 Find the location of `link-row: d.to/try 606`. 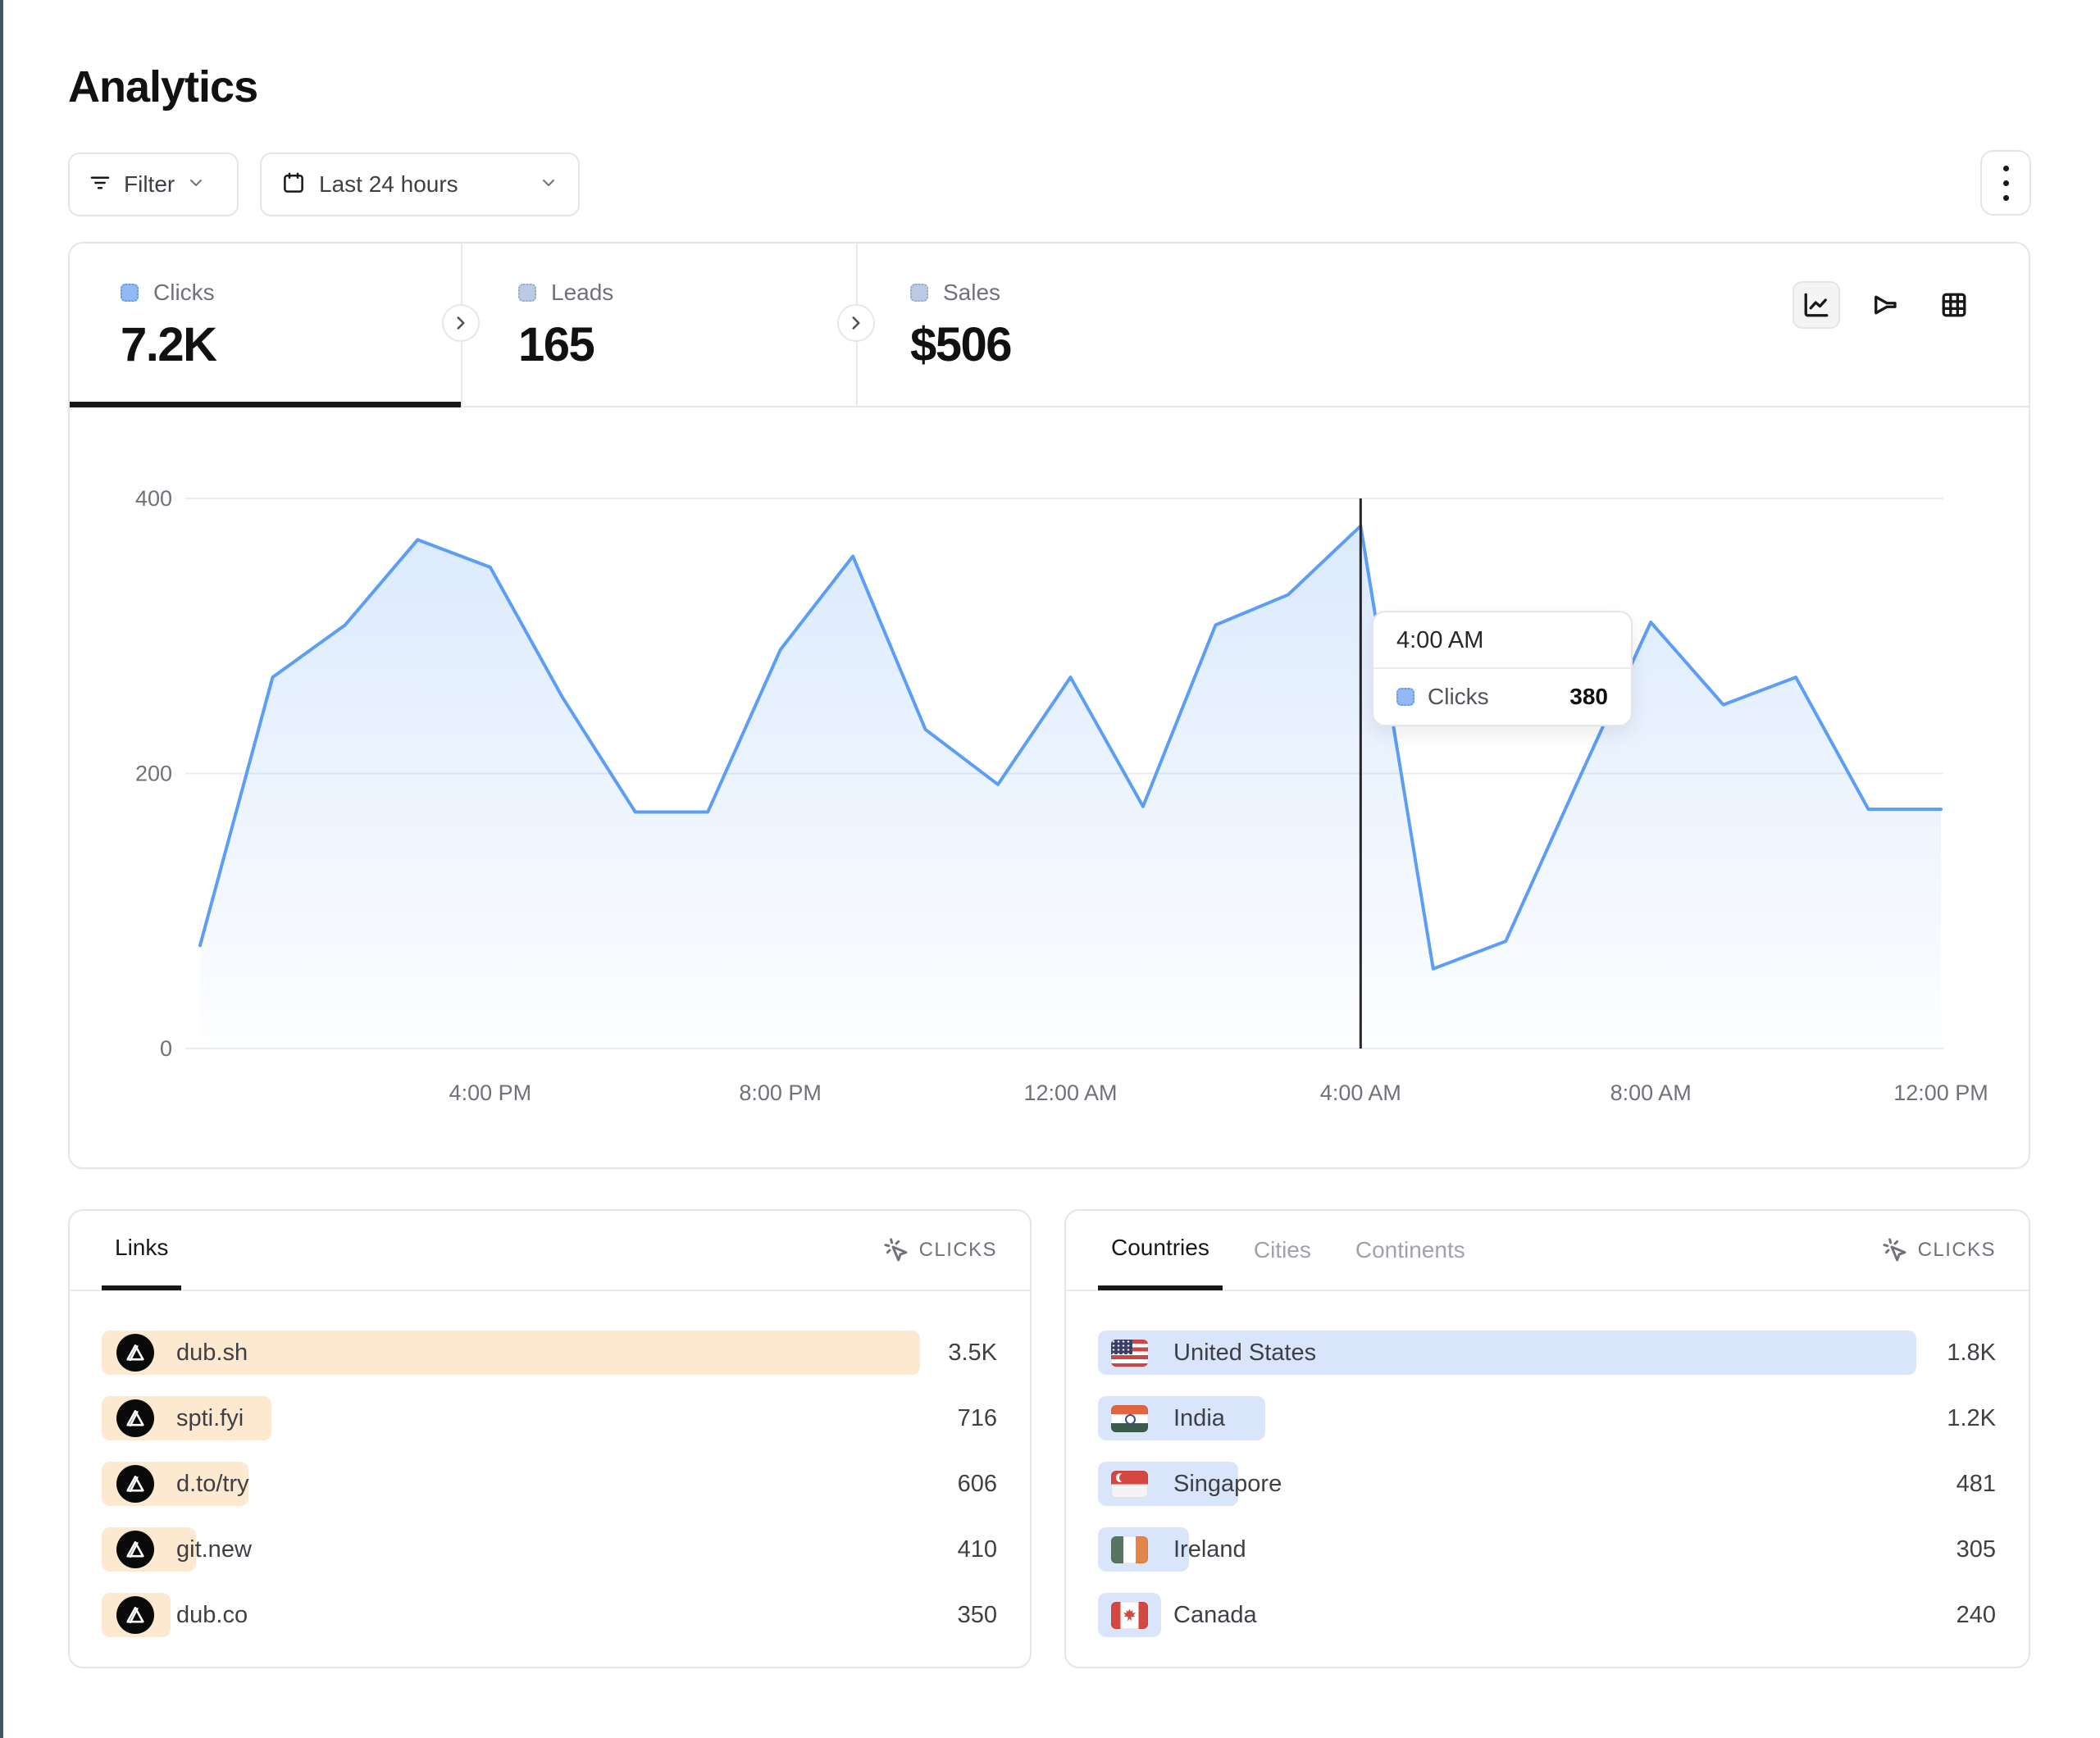

link-row: d.to/try 606 is located at coordinates (549, 1484).